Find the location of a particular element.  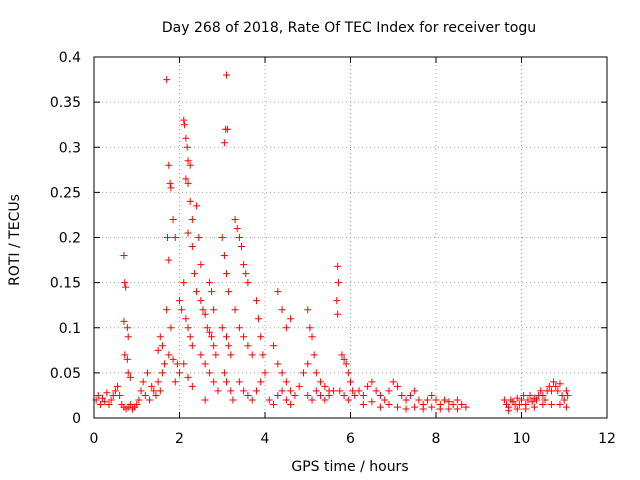

x-tick-label: 12 is located at coordinates (607, 439).